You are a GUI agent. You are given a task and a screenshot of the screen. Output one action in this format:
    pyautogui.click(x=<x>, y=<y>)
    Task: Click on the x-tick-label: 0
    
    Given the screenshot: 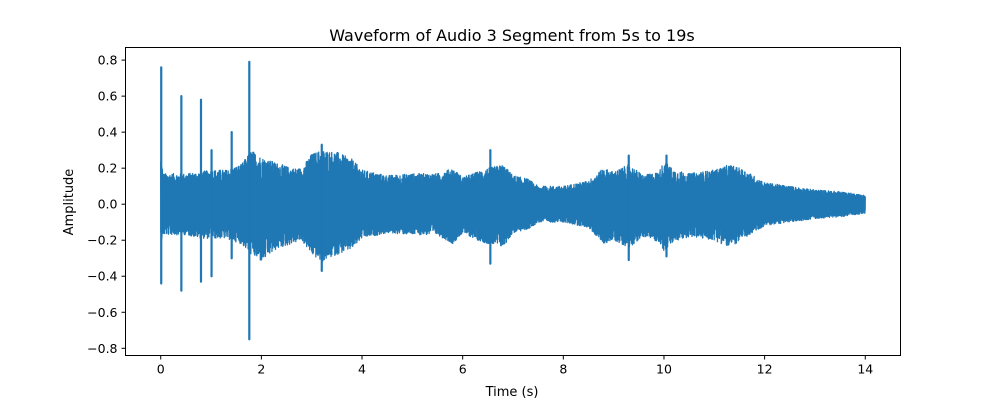 What is the action you would take?
    pyautogui.click(x=161, y=369)
    